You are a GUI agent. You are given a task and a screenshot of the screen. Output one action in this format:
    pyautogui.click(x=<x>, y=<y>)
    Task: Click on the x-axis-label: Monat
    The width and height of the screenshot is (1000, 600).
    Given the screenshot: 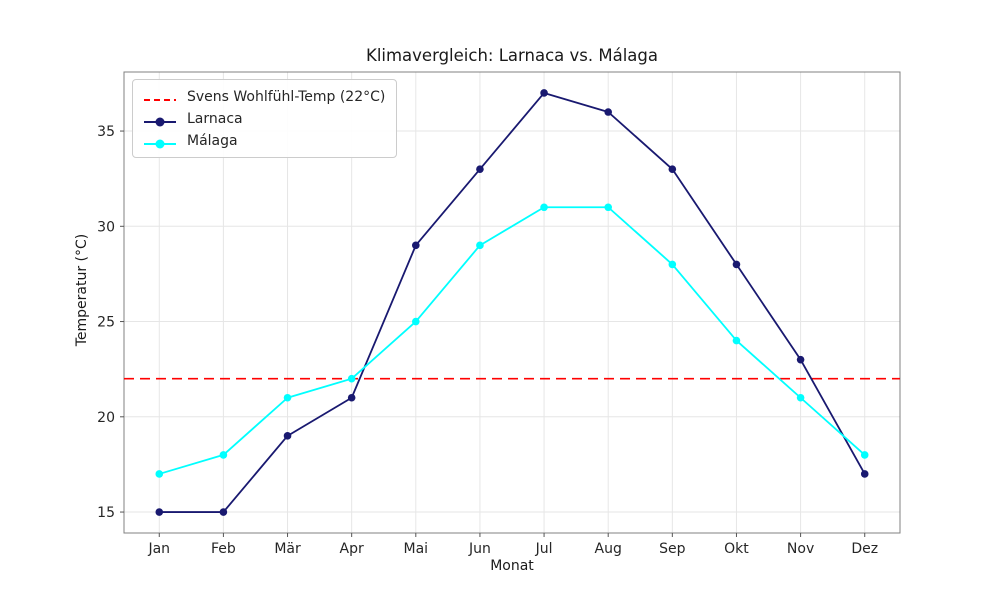 What is the action you would take?
    pyautogui.click(x=512, y=566)
    